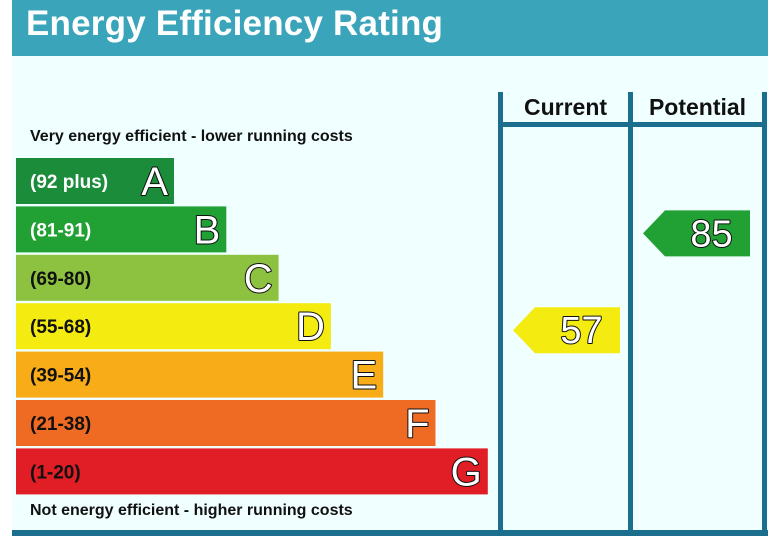  I want to click on column-header-rule, so click(632, 124).